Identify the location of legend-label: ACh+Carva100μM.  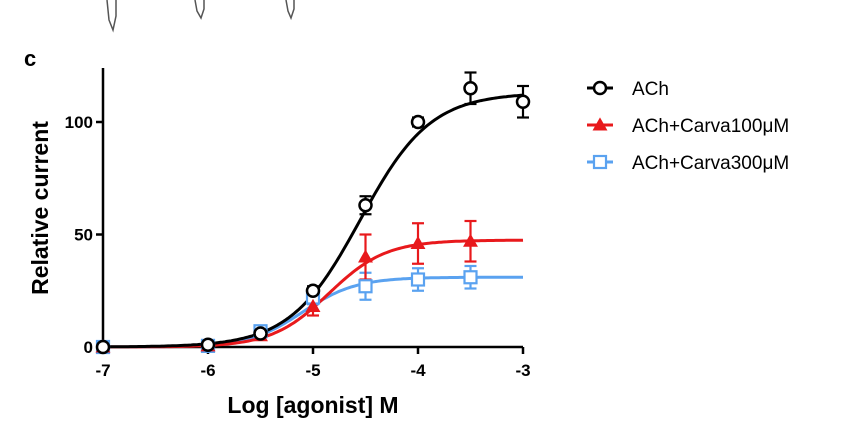
(710, 126).